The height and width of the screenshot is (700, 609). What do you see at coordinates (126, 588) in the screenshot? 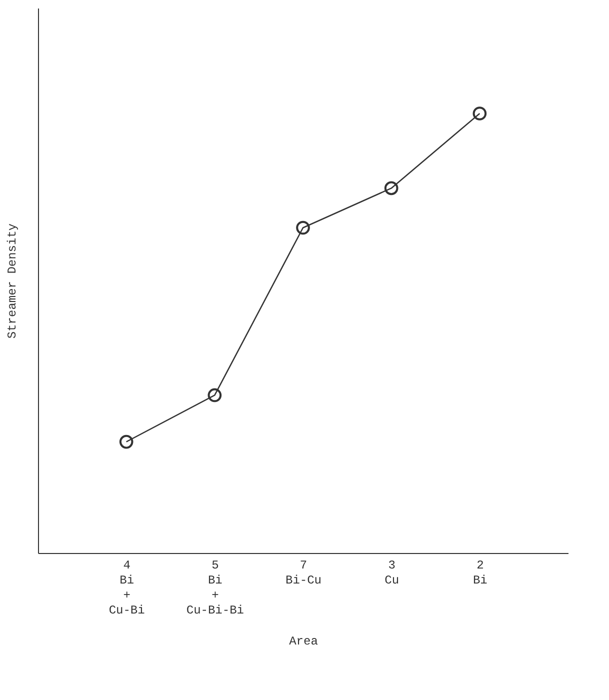
I see `x-tick-label: 4 Bi + Cu-Bi` at bounding box center [126, 588].